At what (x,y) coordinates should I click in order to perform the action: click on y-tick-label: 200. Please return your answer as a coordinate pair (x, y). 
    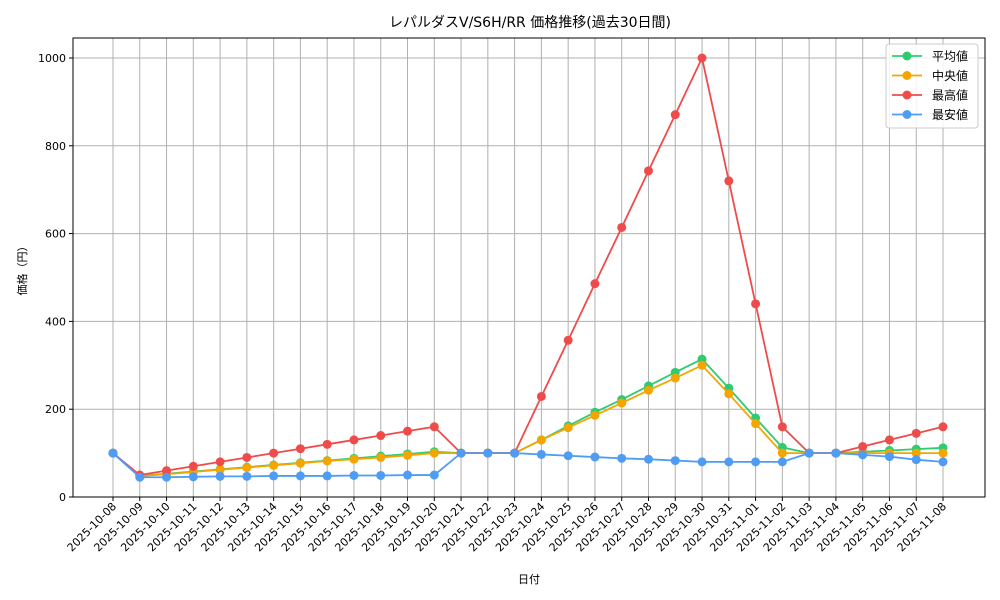
    Looking at the image, I should click on (55, 409).